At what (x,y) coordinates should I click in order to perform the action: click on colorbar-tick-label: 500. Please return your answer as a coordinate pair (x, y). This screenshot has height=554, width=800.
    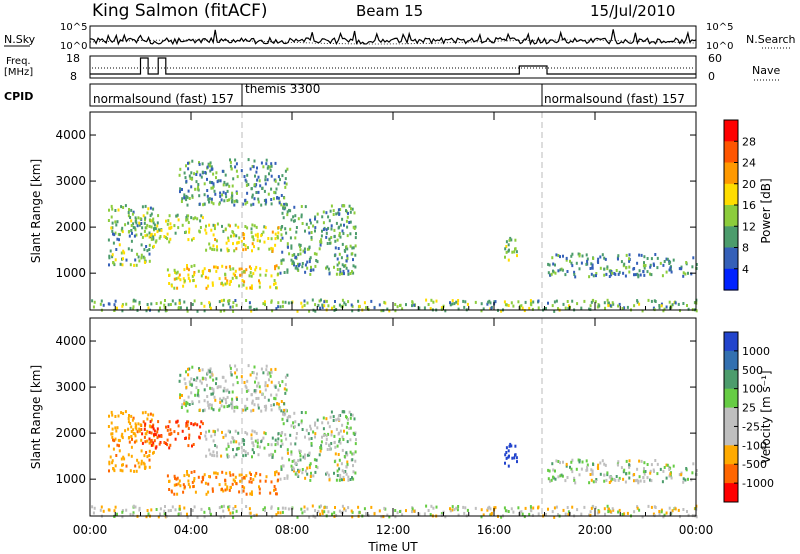
    Looking at the image, I should click on (752, 370).